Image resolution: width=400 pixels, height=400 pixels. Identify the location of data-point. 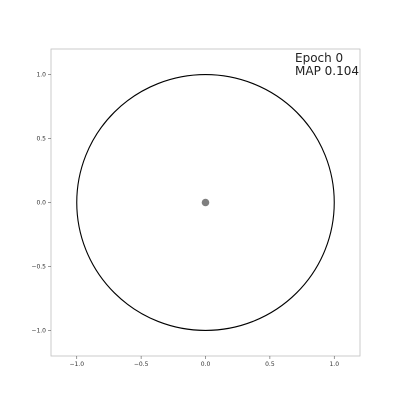
(205, 202).